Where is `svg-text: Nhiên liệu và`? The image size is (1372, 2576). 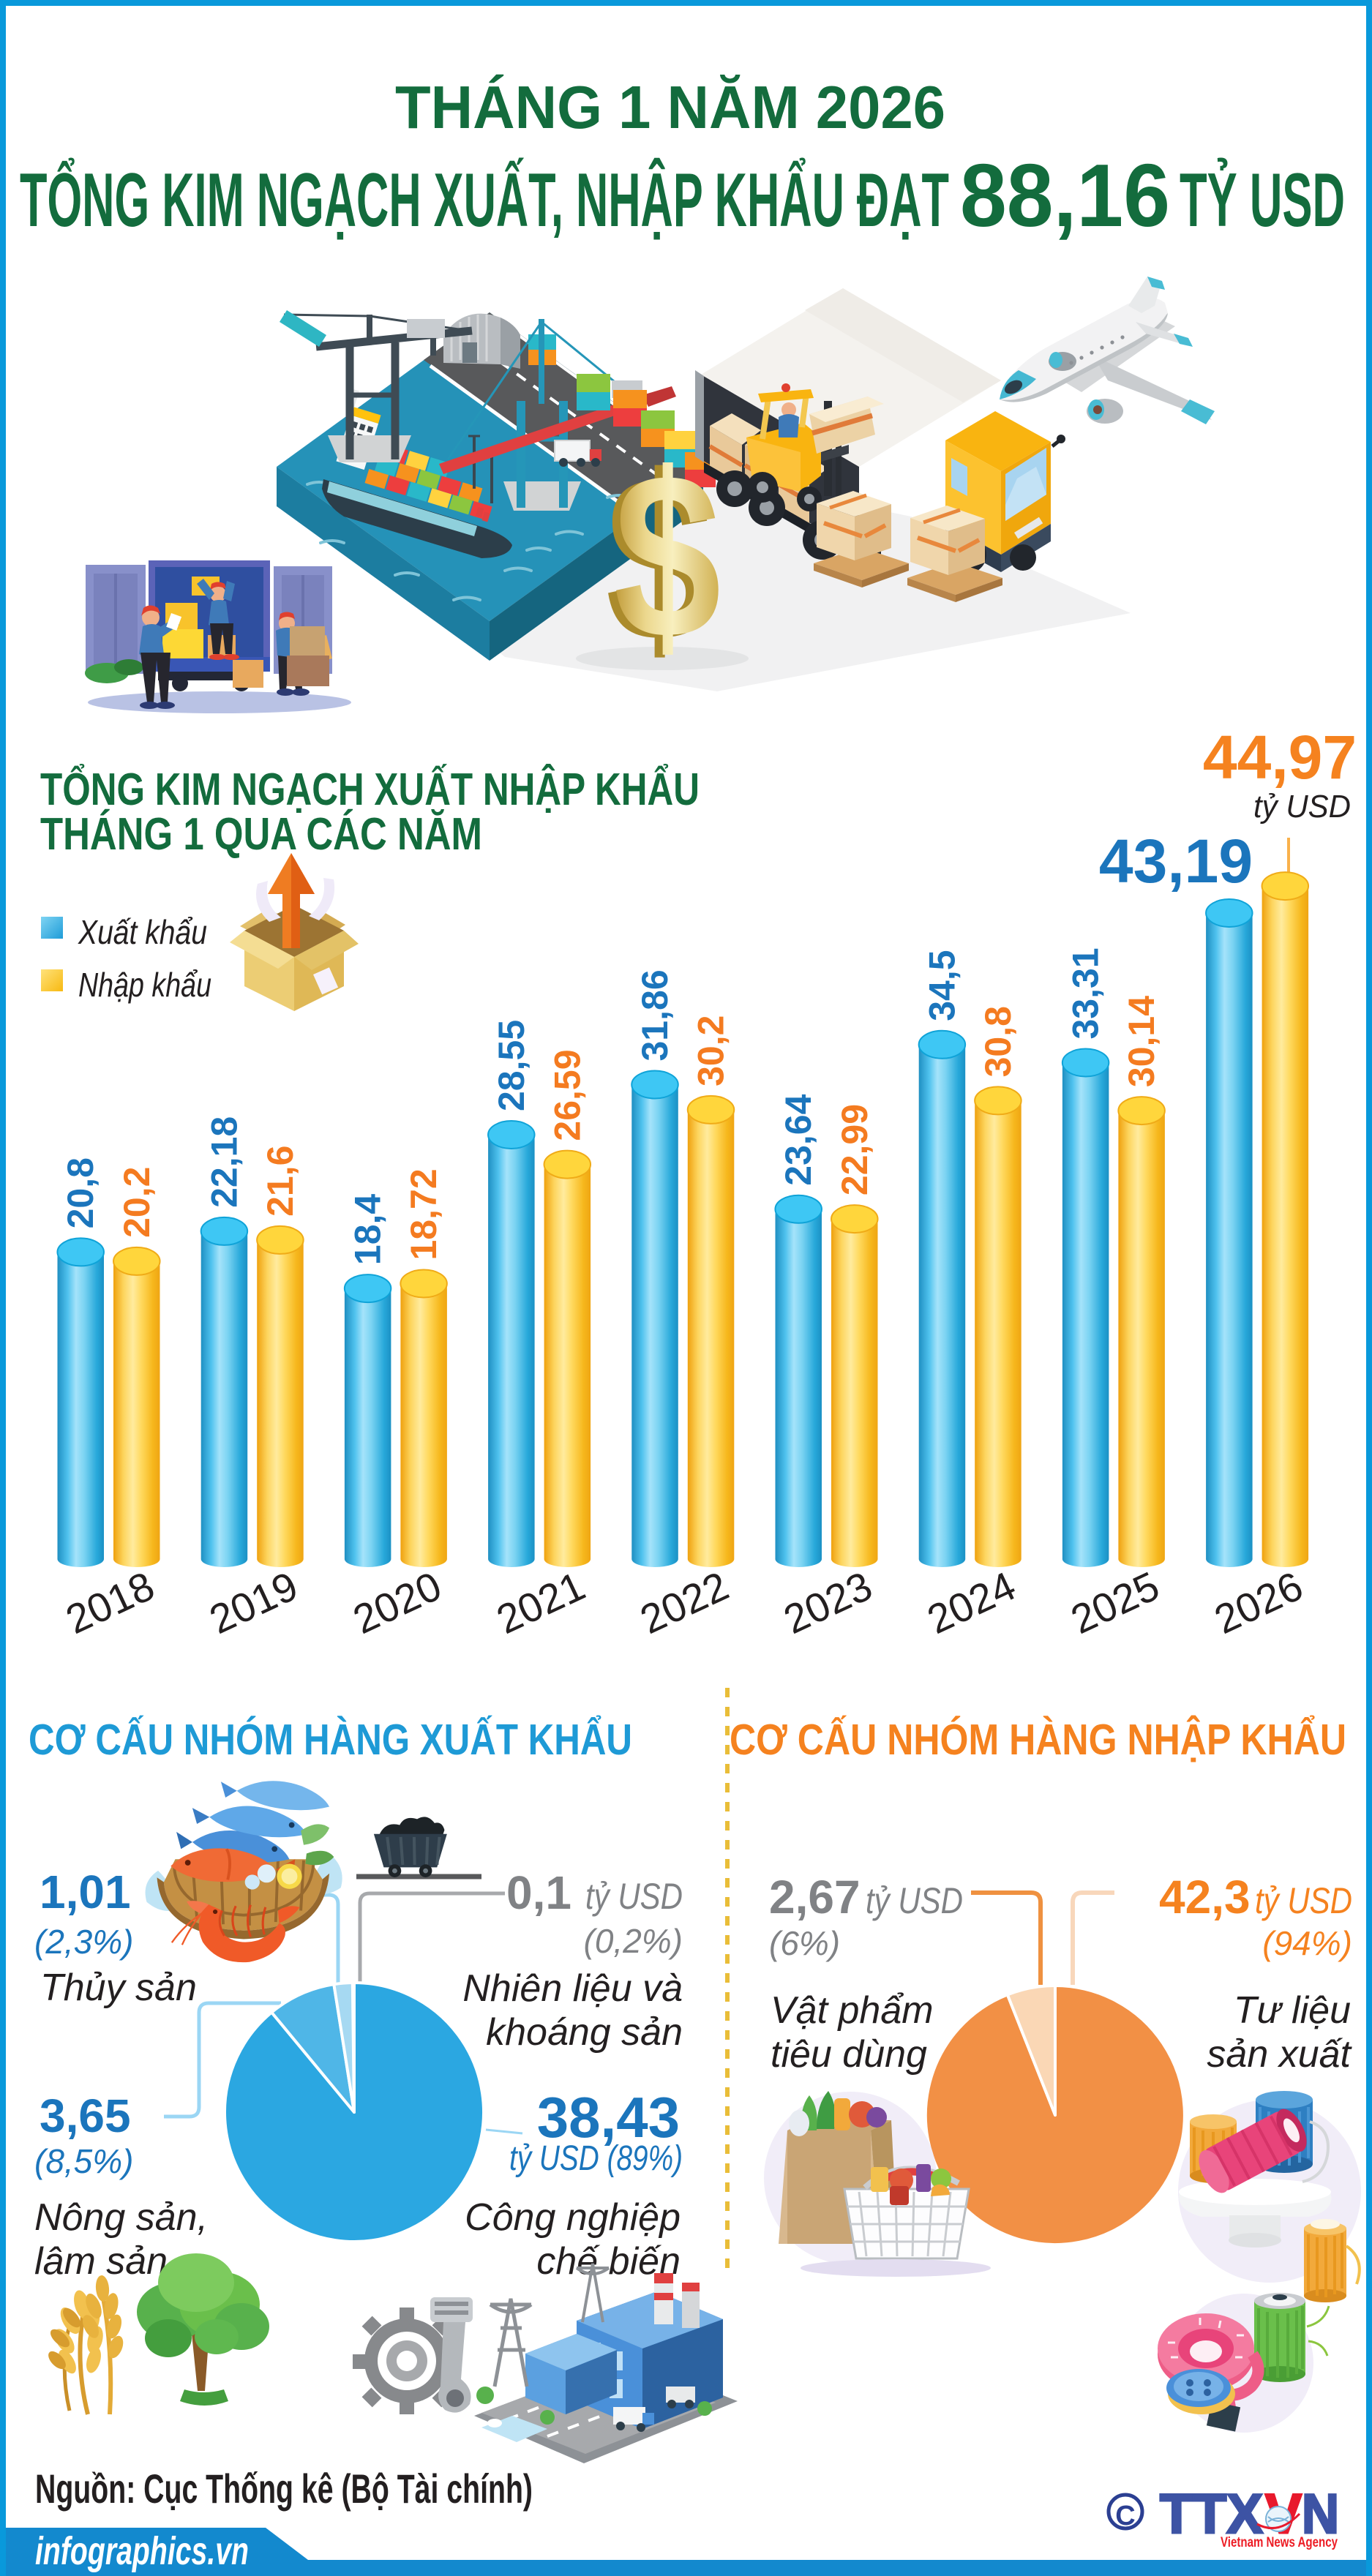
svg-text: Nhiên liệu và is located at coordinates (572, 1988).